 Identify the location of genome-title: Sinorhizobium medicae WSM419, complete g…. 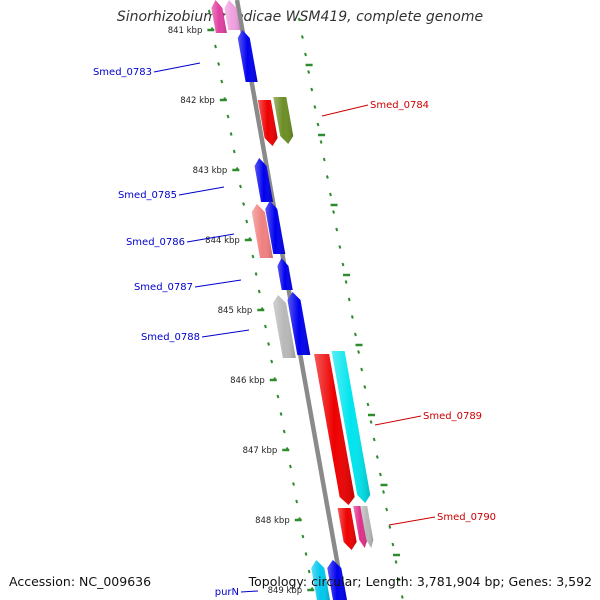
(300, 17).